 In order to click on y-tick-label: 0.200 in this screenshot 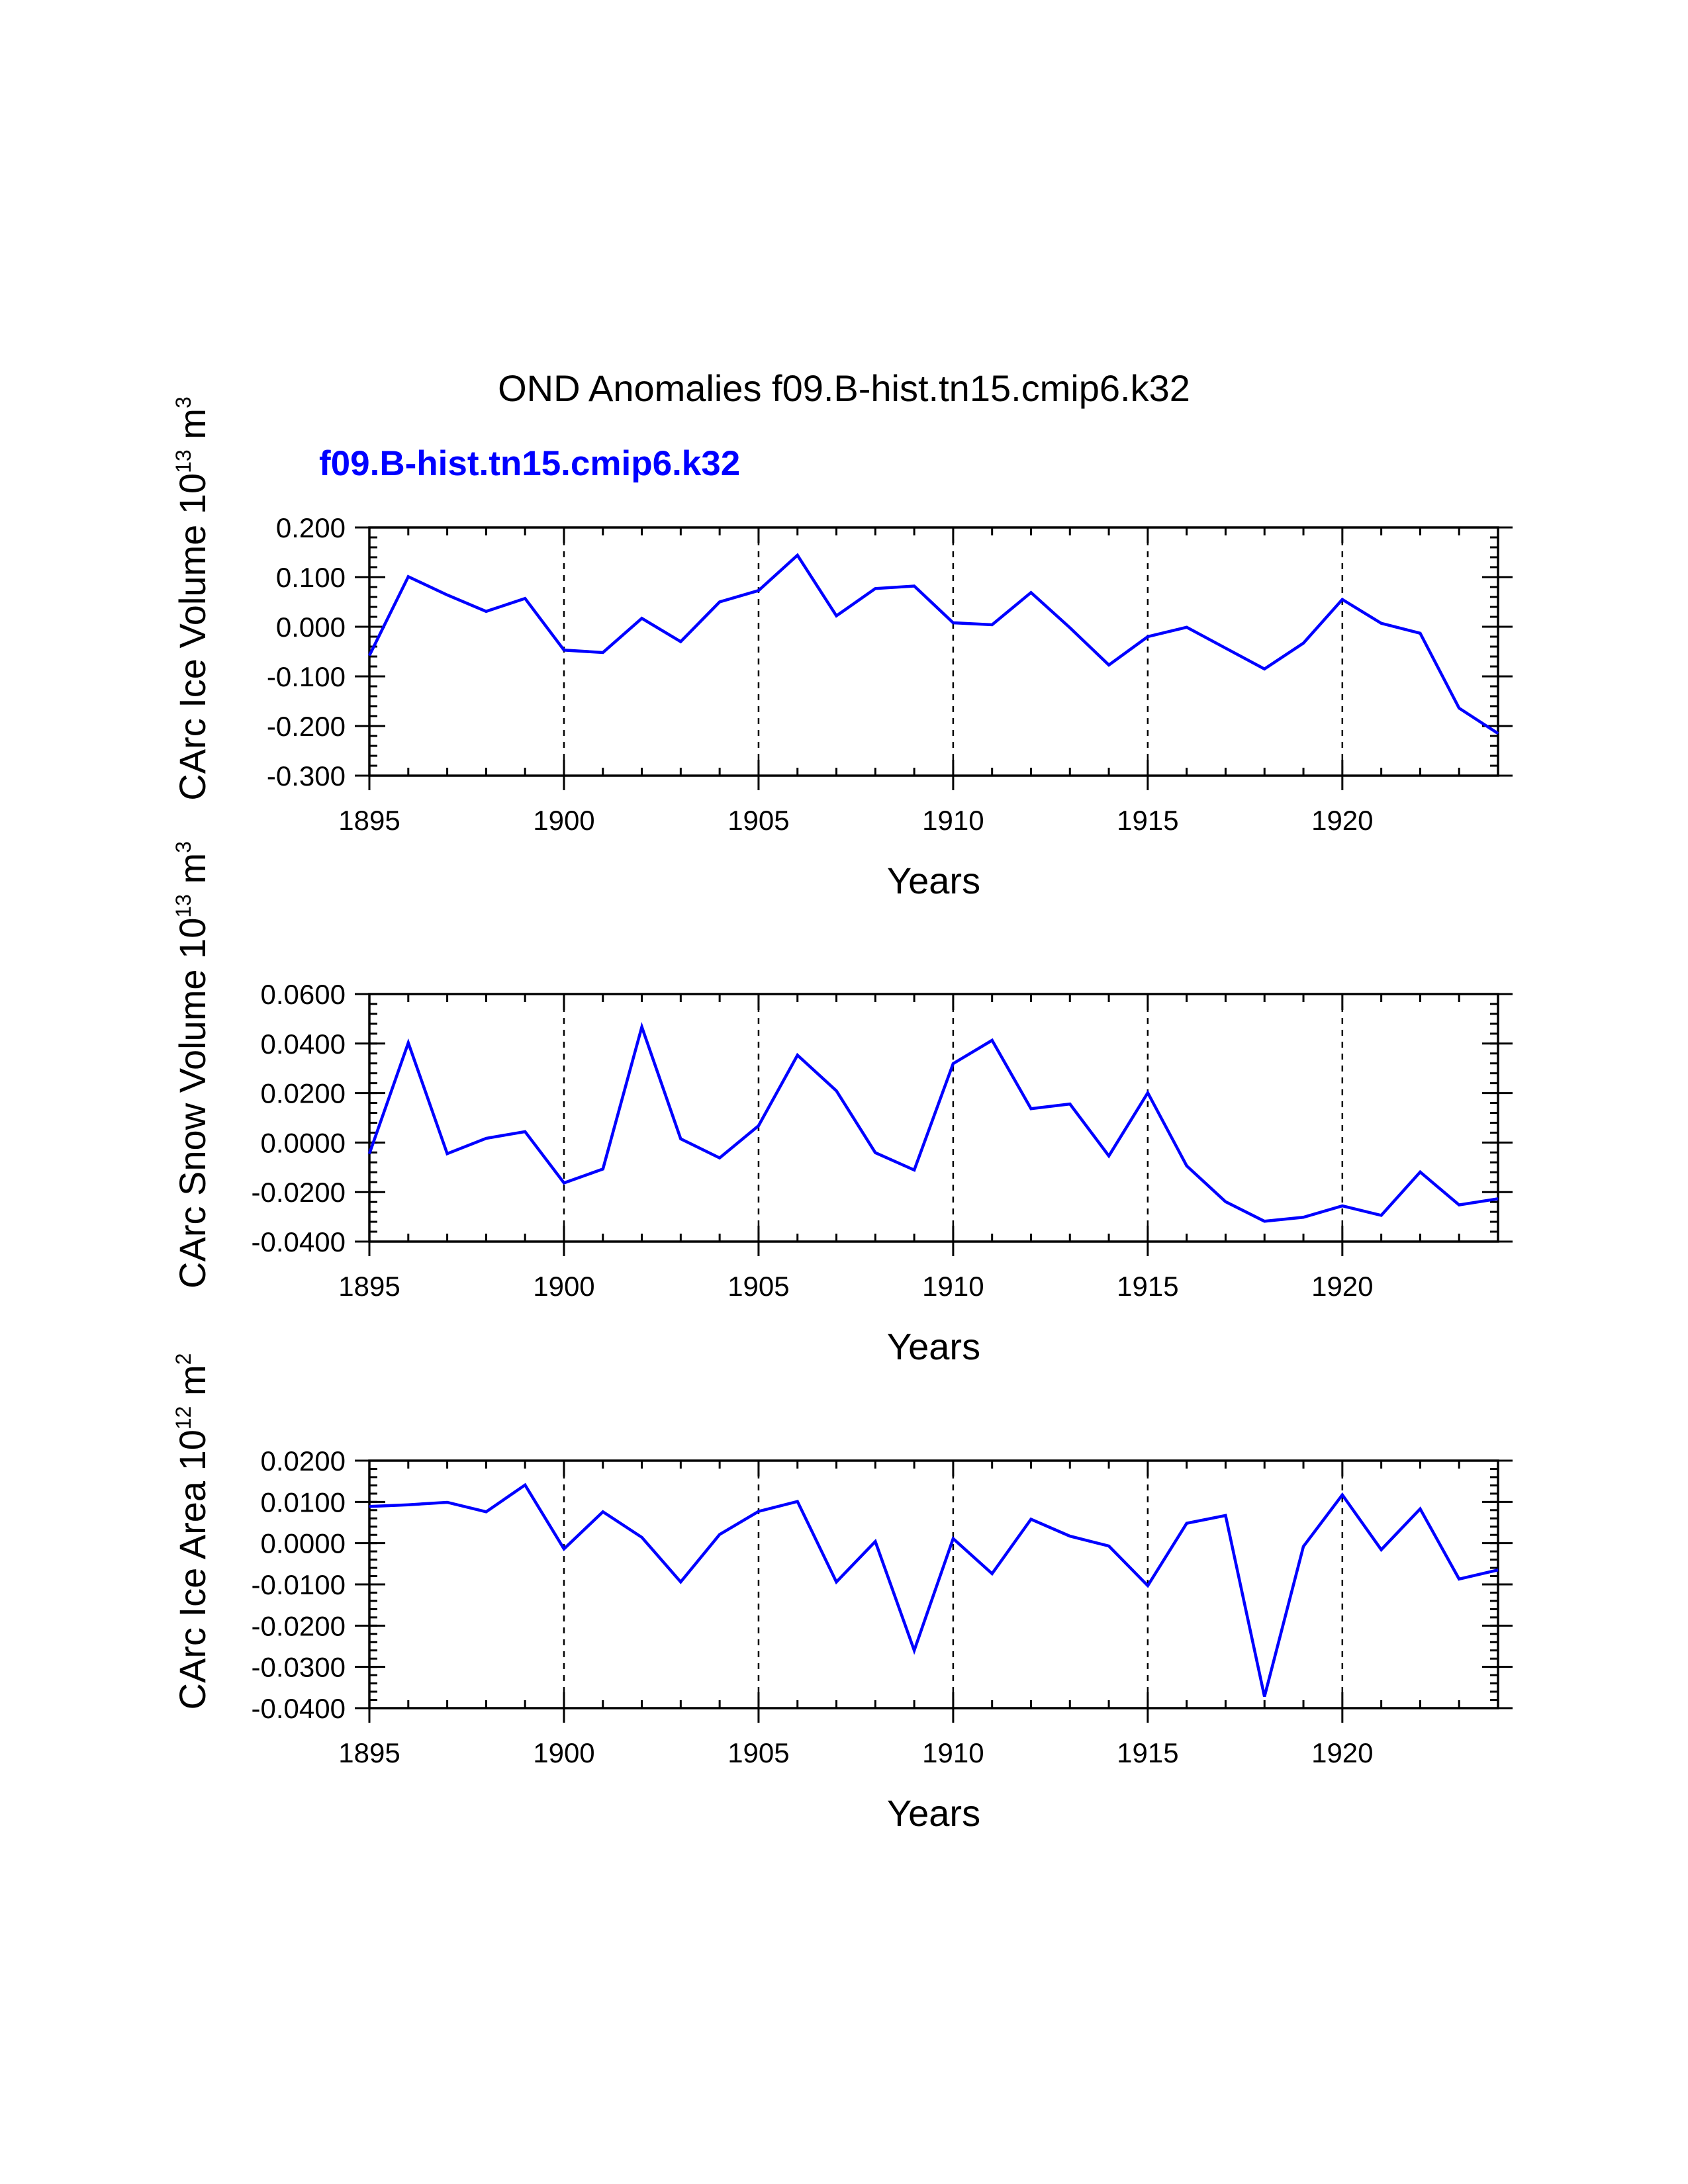, I will do `click(311, 527)`.